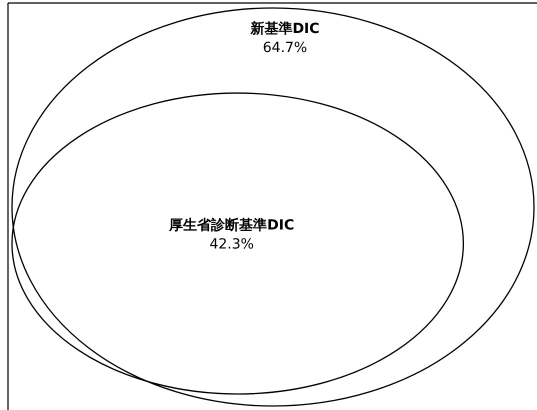 Image resolution: width=537 pixels, height=410 pixels. What do you see at coordinates (284, 28) in the screenshot?
I see `category-label: 新基準DIC` at bounding box center [284, 28].